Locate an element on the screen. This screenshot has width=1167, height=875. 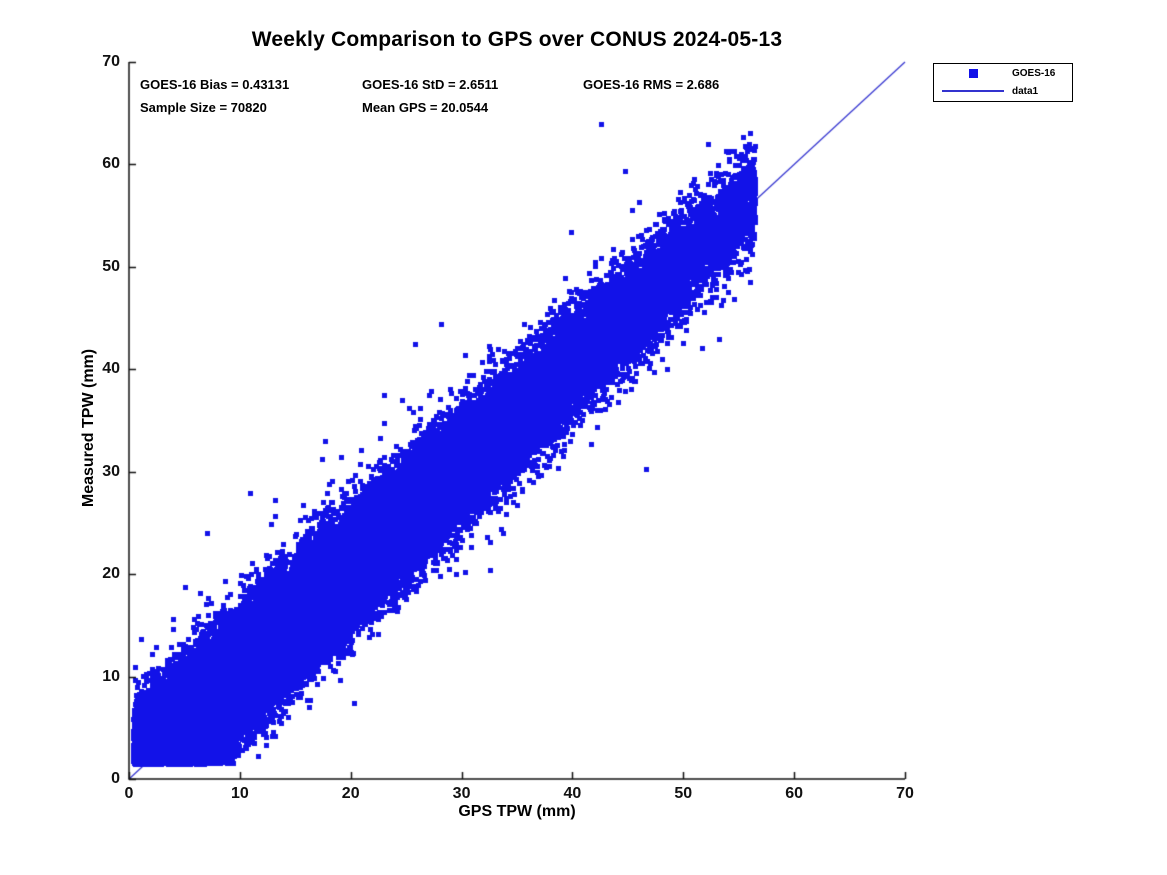
line-sample-icon is located at coordinates (973, 91).